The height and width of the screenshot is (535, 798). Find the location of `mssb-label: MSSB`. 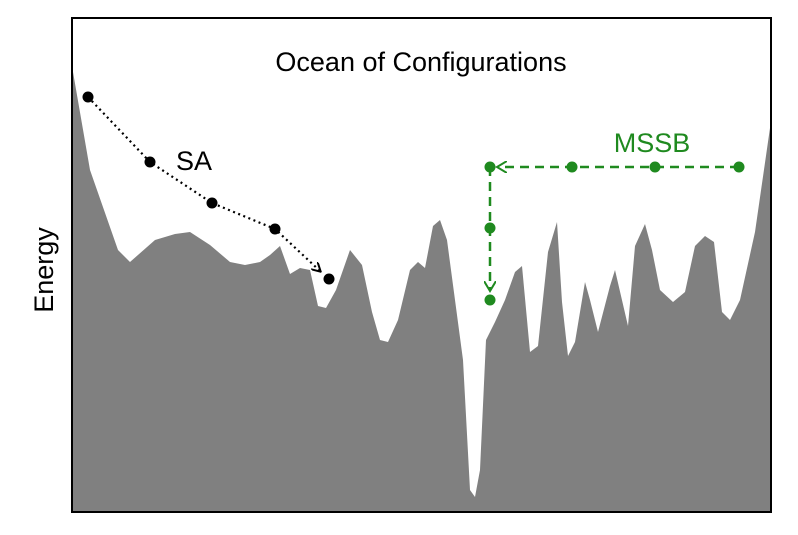

mssb-label: MSSB is located at coordinates (652, 143).